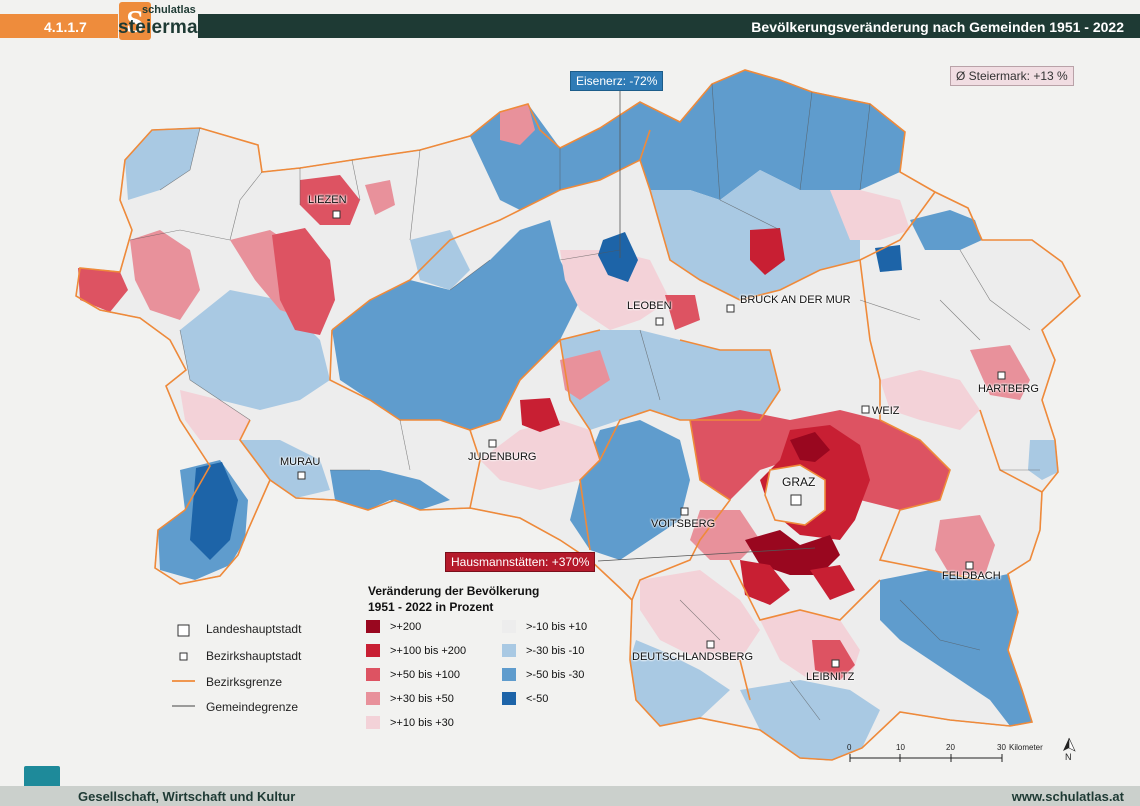 The image size is (1140, 806). What do you see at coordinates (659, 321) in the screenshot?
I see `marker-leoben` at bounding box center [659, 321].